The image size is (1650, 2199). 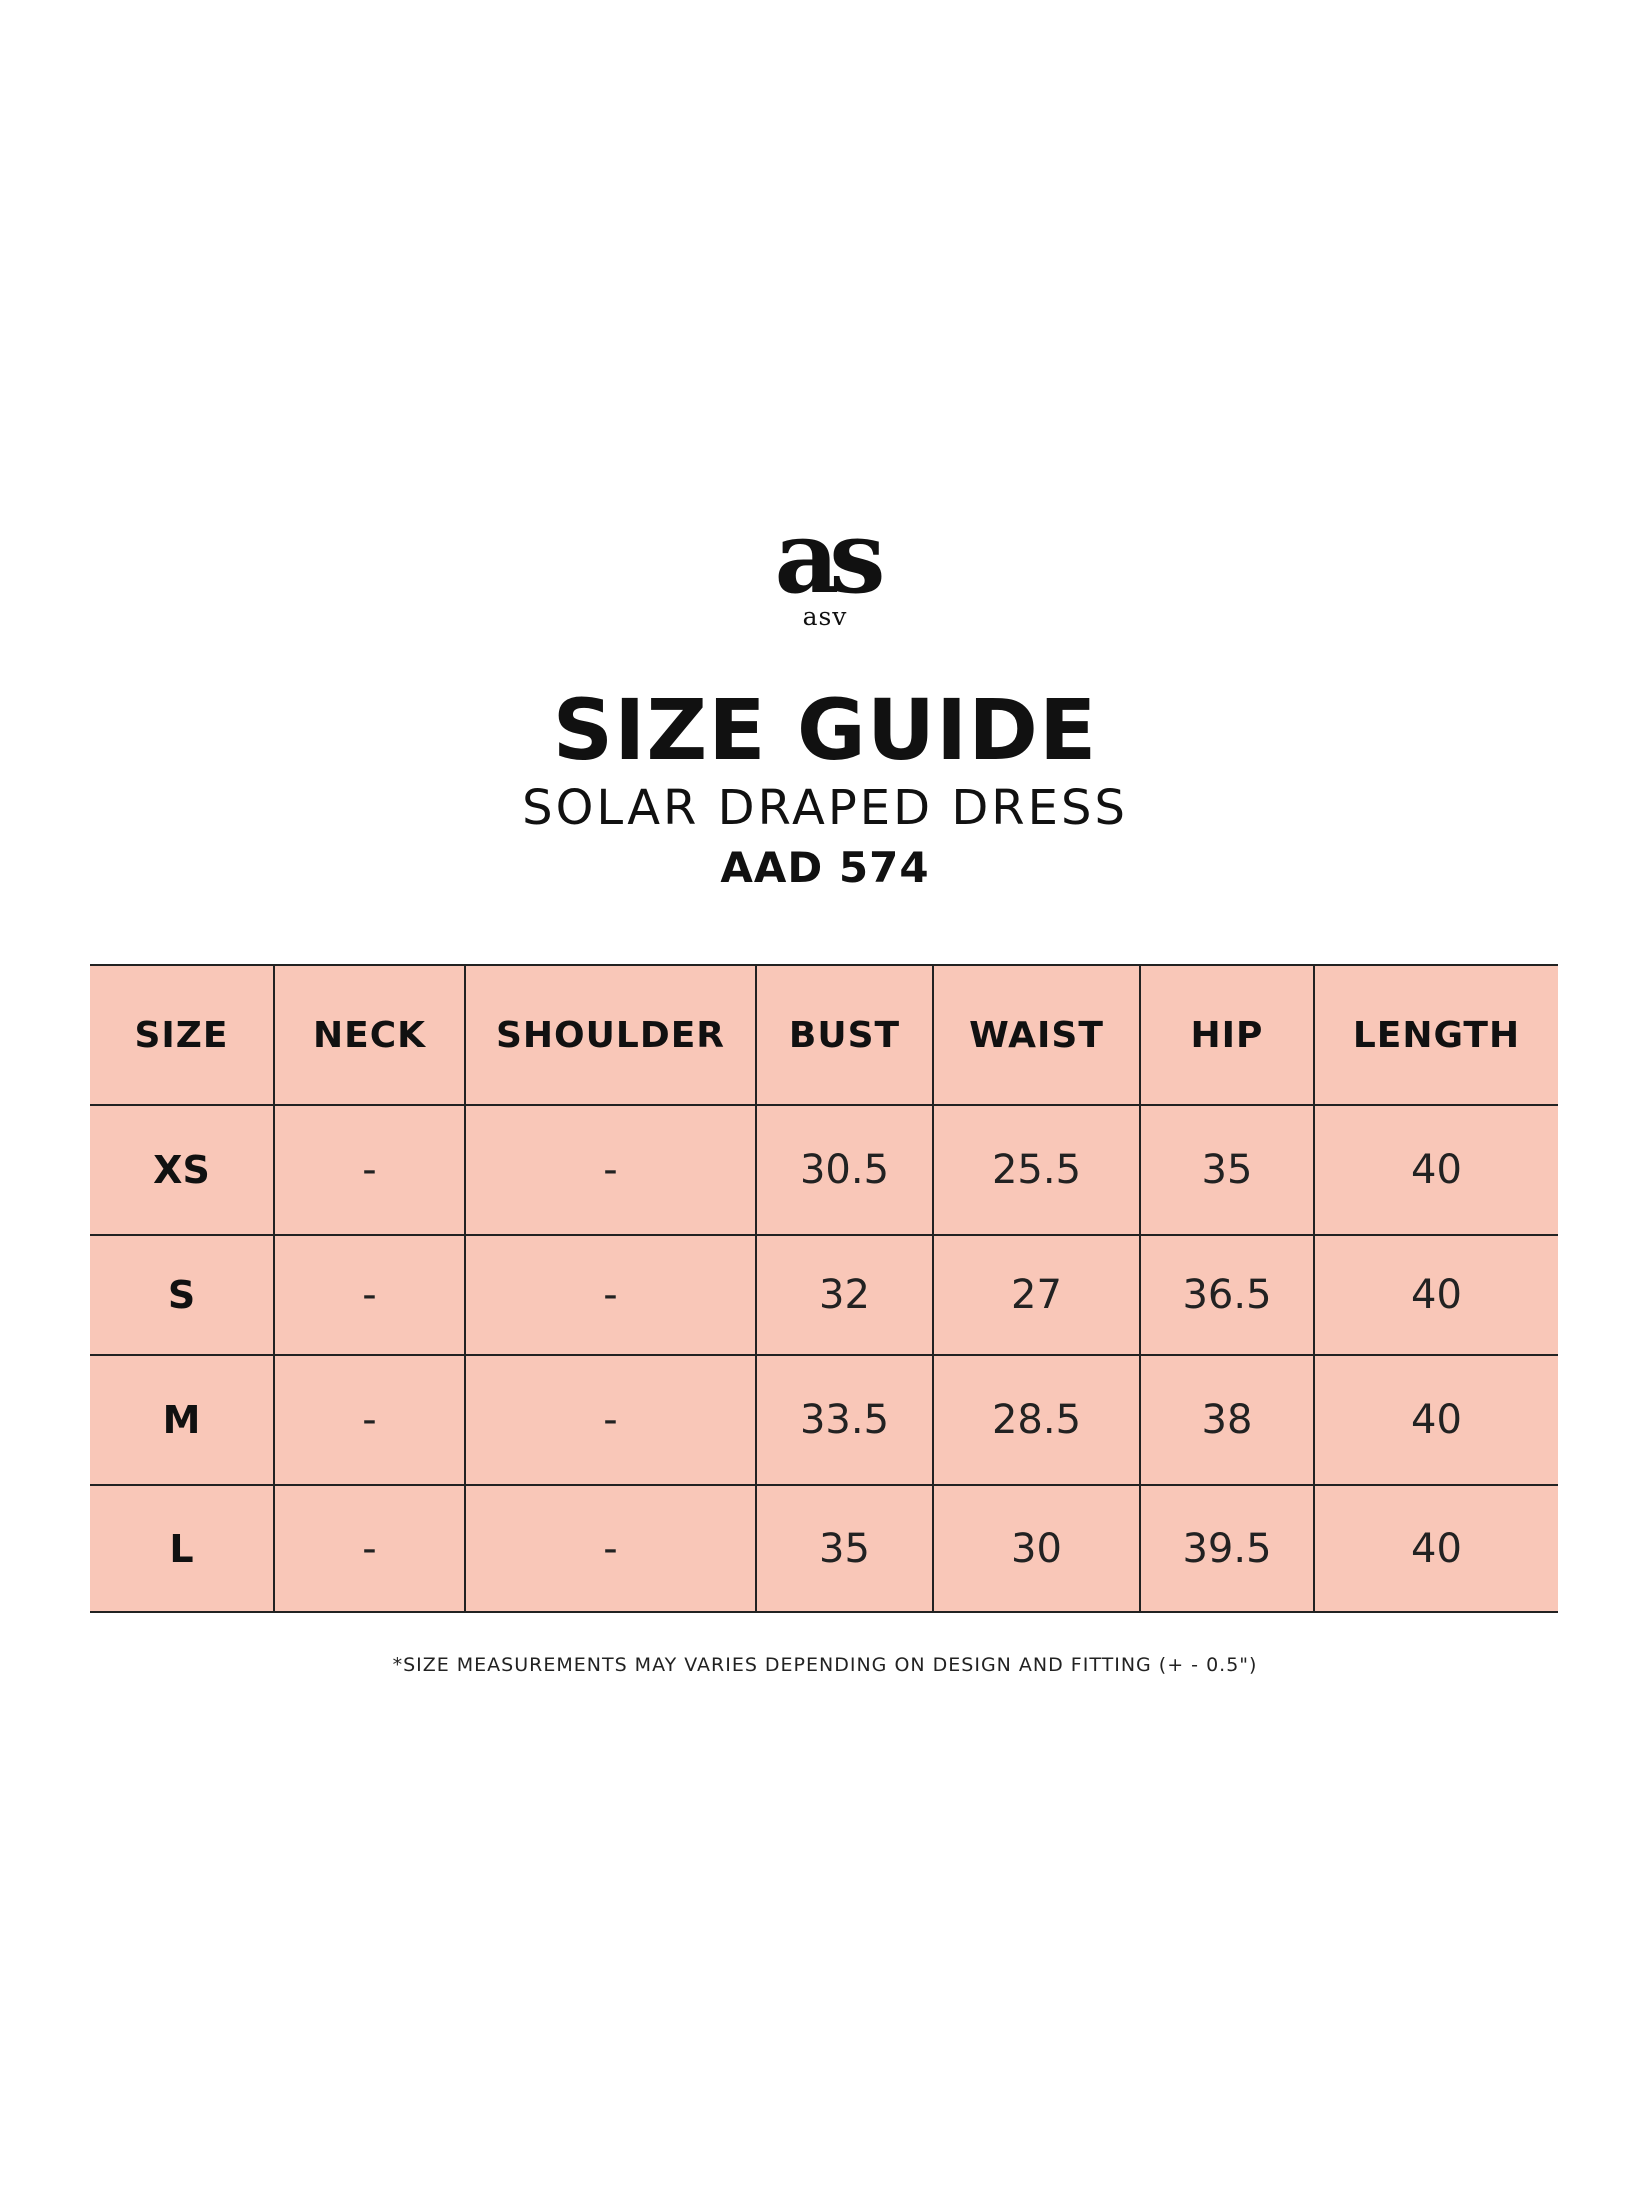 I want to click on table-header-row: SIZE NECK SHOULDER BUST WAIST HIP LENGTH, so click(x=824, y=1035).